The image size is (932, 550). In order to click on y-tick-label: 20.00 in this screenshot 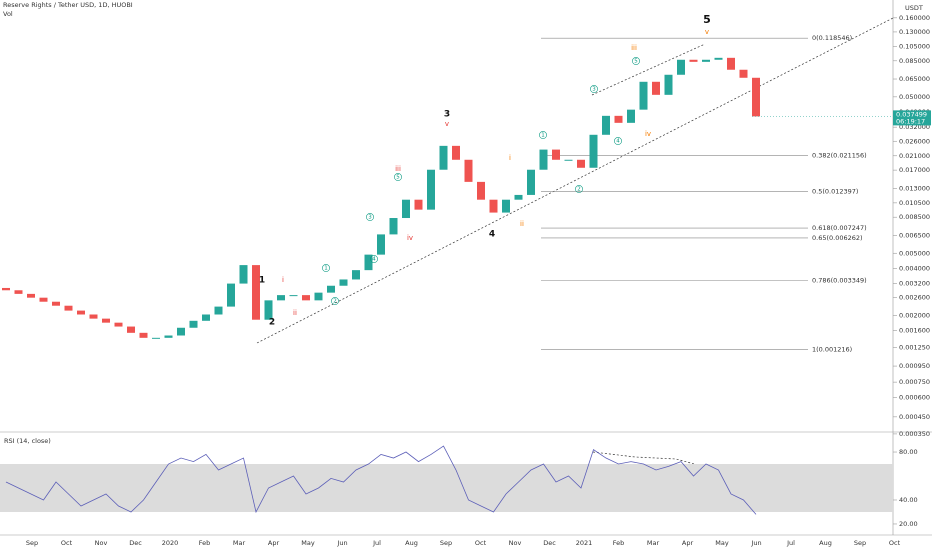, I will do `click(908, 524)`.